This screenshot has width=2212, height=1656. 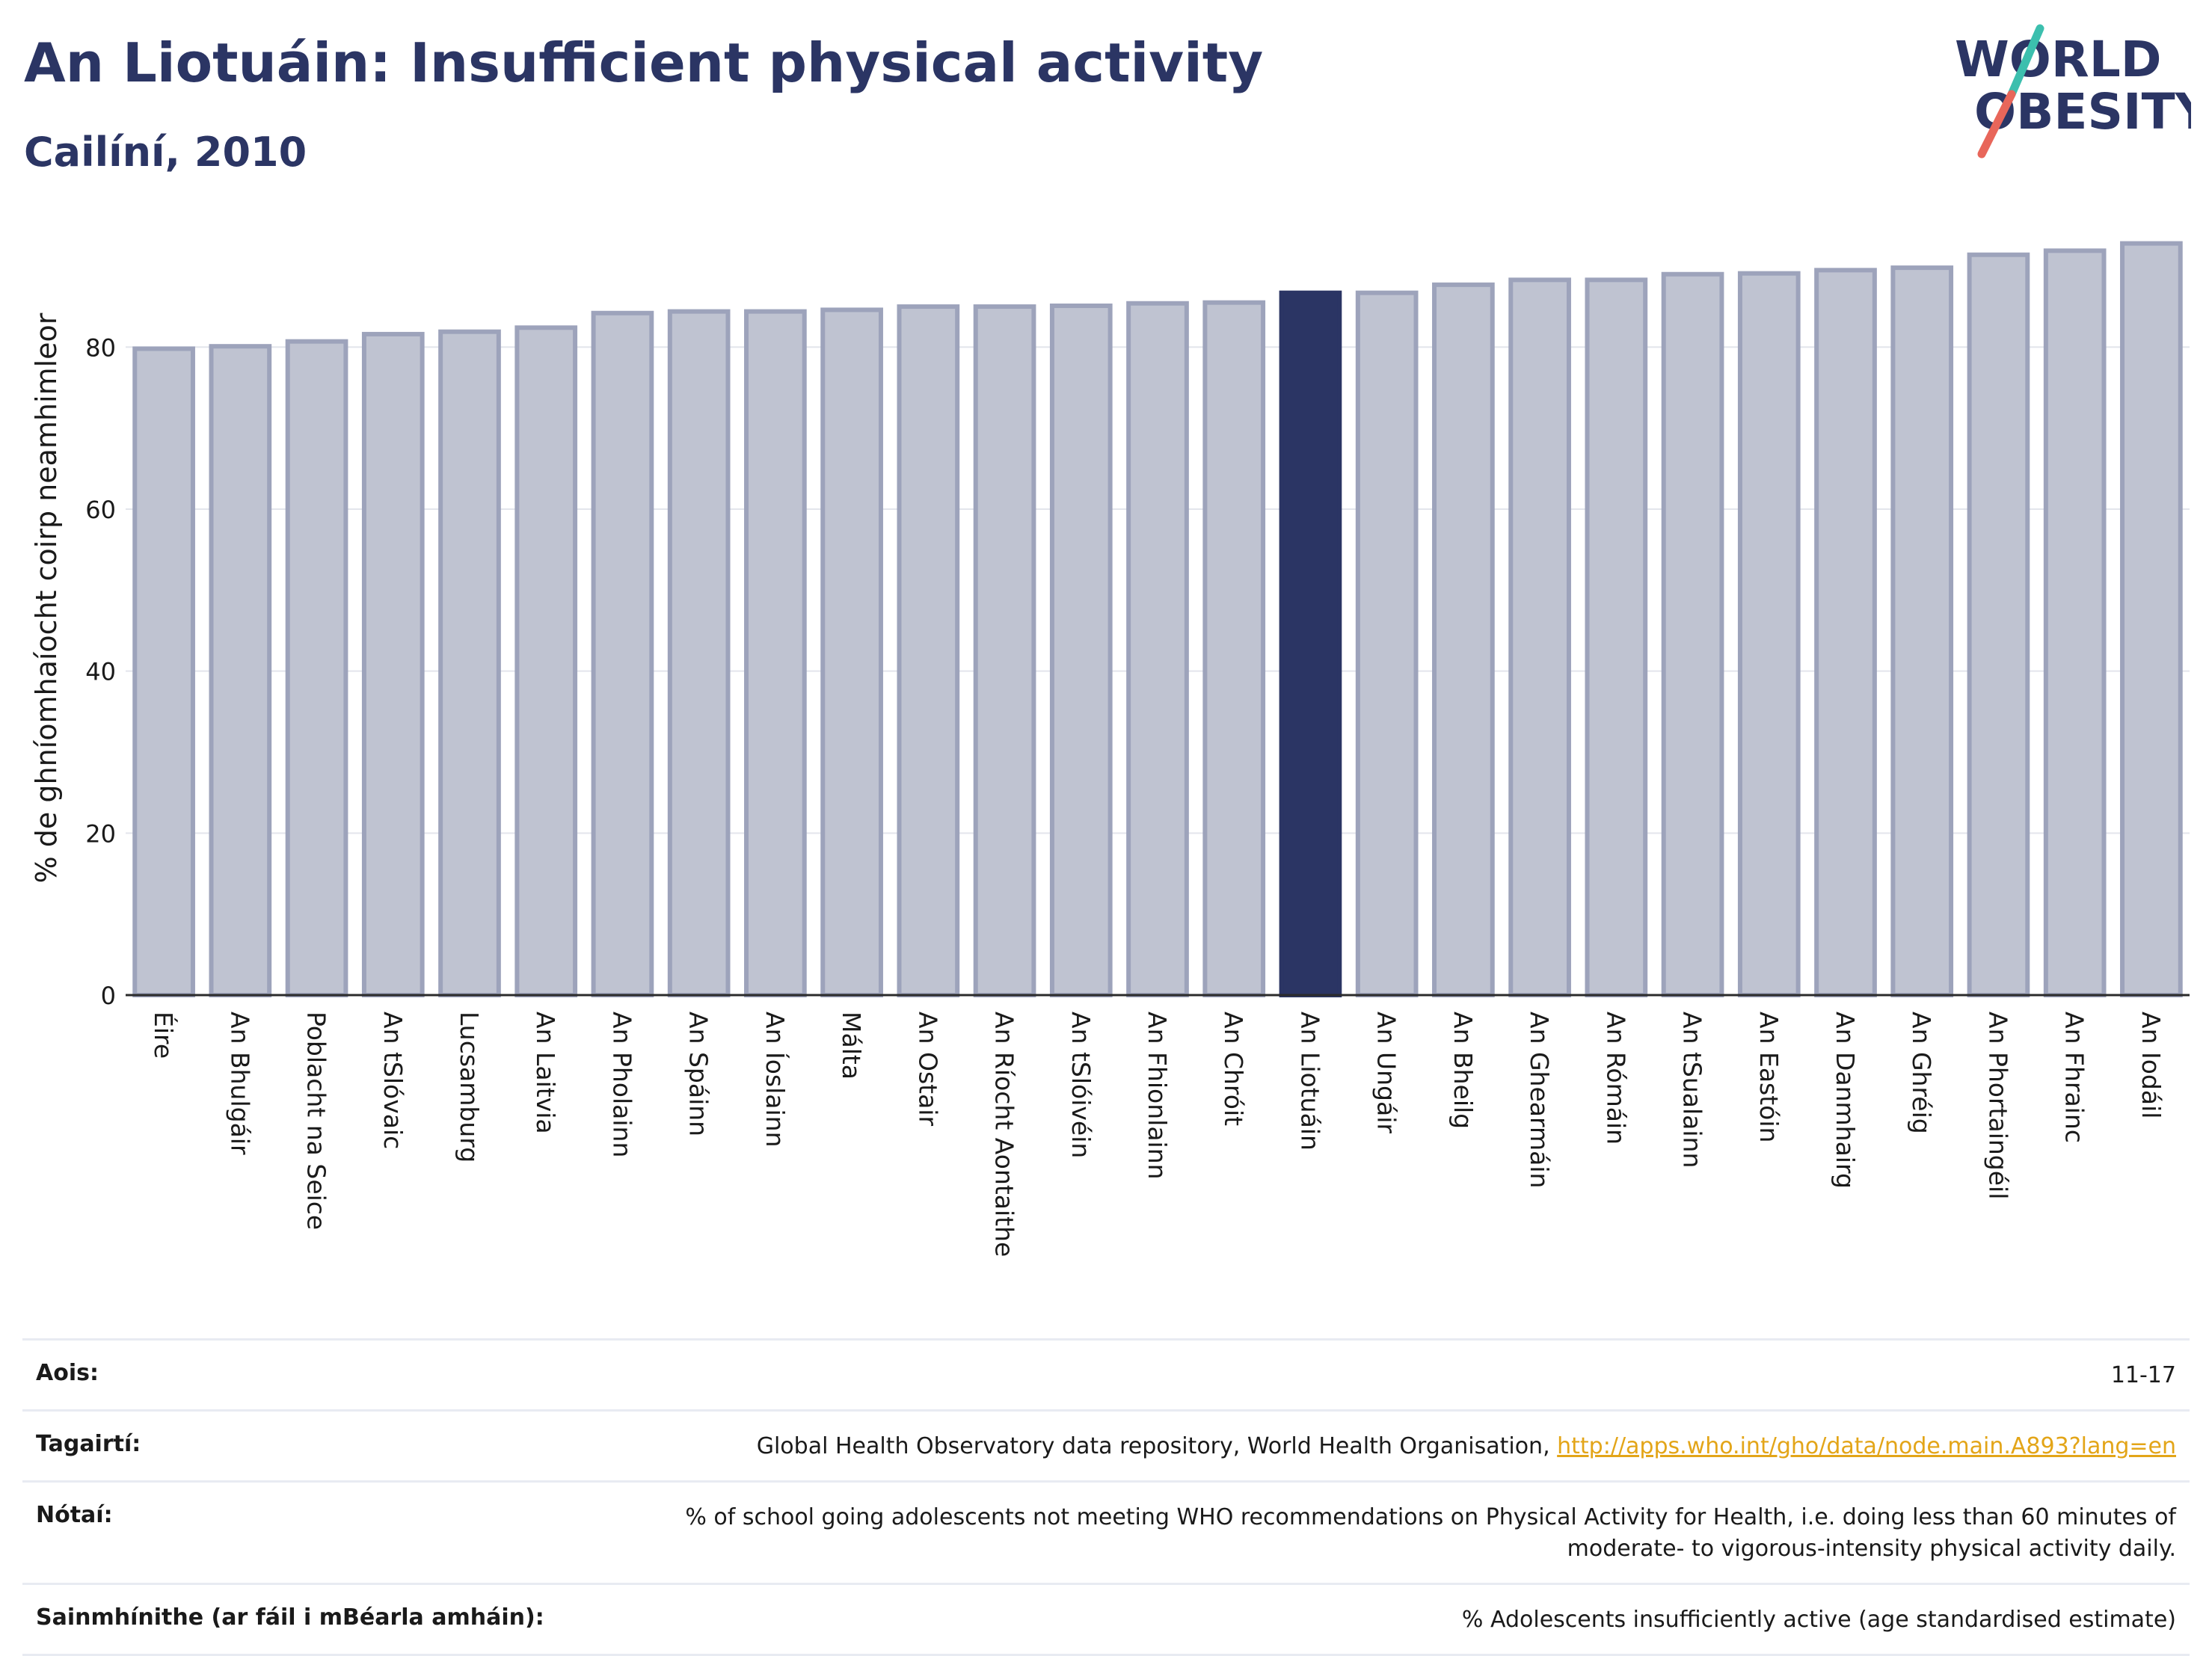 I want to click on x-tick-label: An Ríocht Aontaithe, so click(x=1004, y=1134).